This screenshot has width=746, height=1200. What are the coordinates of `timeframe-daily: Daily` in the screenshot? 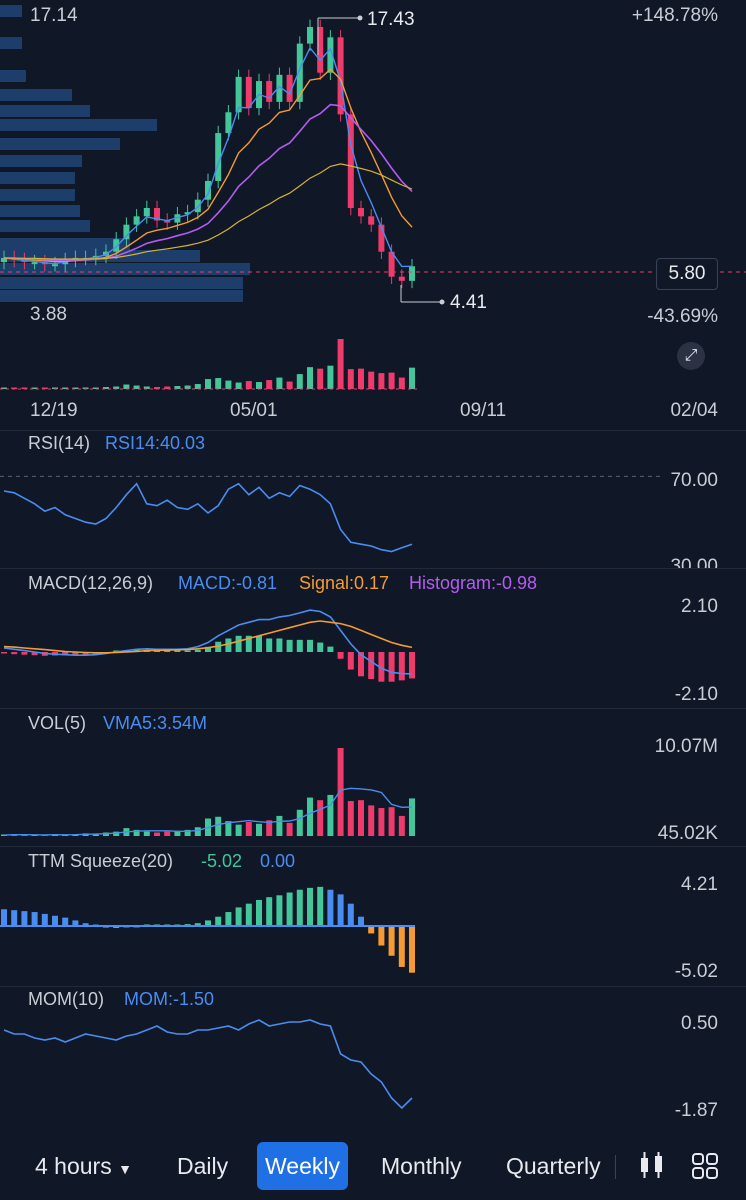 It's located at (203, 1166).